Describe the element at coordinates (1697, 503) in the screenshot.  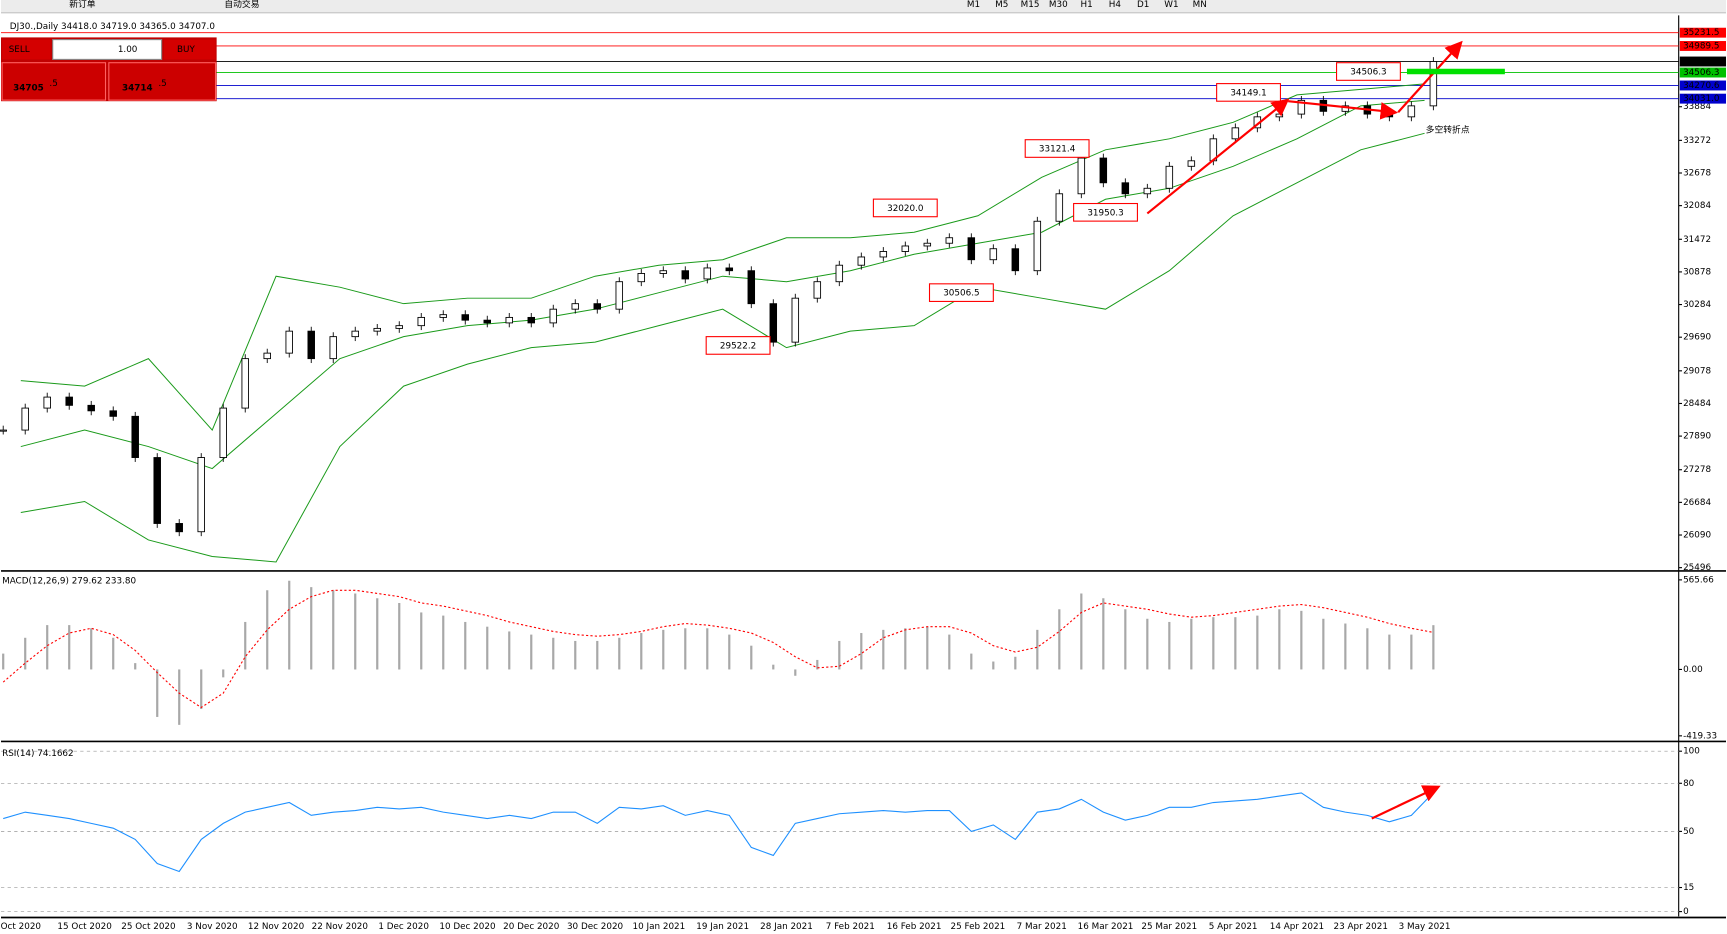
I see `y-tick-label: 26684` at that location.